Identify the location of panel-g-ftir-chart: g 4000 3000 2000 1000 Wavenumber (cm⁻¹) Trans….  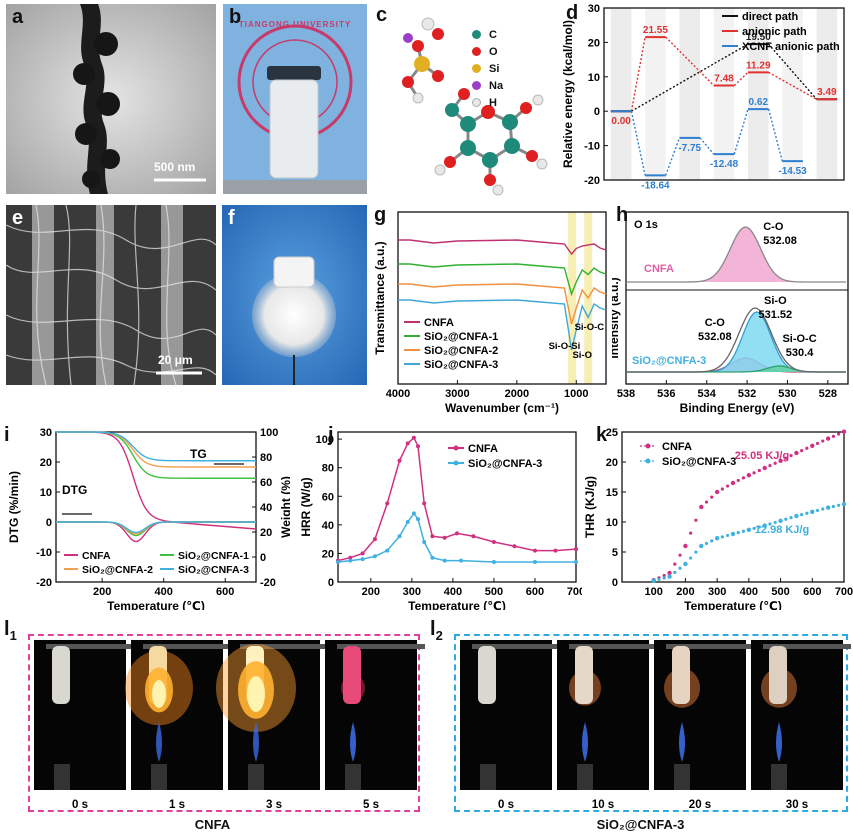
(492, 309).